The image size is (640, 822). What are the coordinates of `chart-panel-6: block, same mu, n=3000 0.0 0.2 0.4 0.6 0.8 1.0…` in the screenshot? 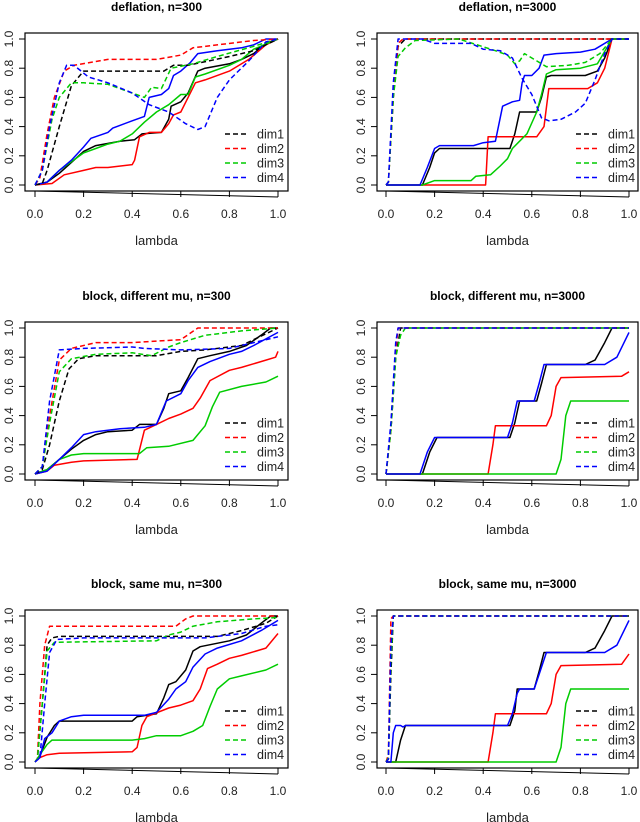 It's located at (496, 699).